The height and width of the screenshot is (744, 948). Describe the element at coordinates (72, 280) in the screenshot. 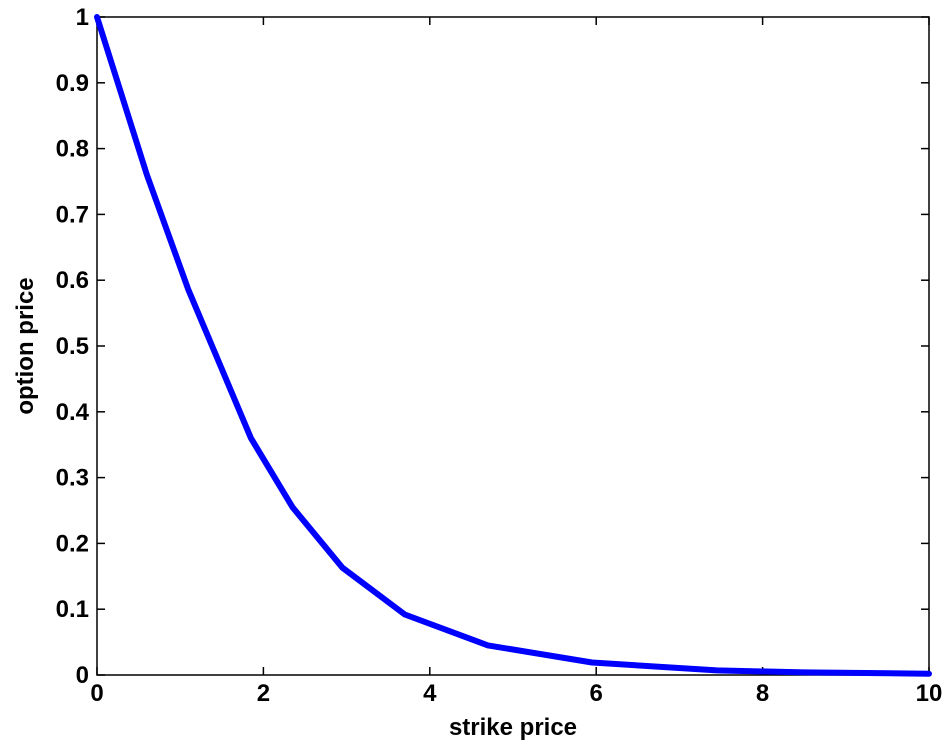

I see `y-tick-label: 0.6` at that location.